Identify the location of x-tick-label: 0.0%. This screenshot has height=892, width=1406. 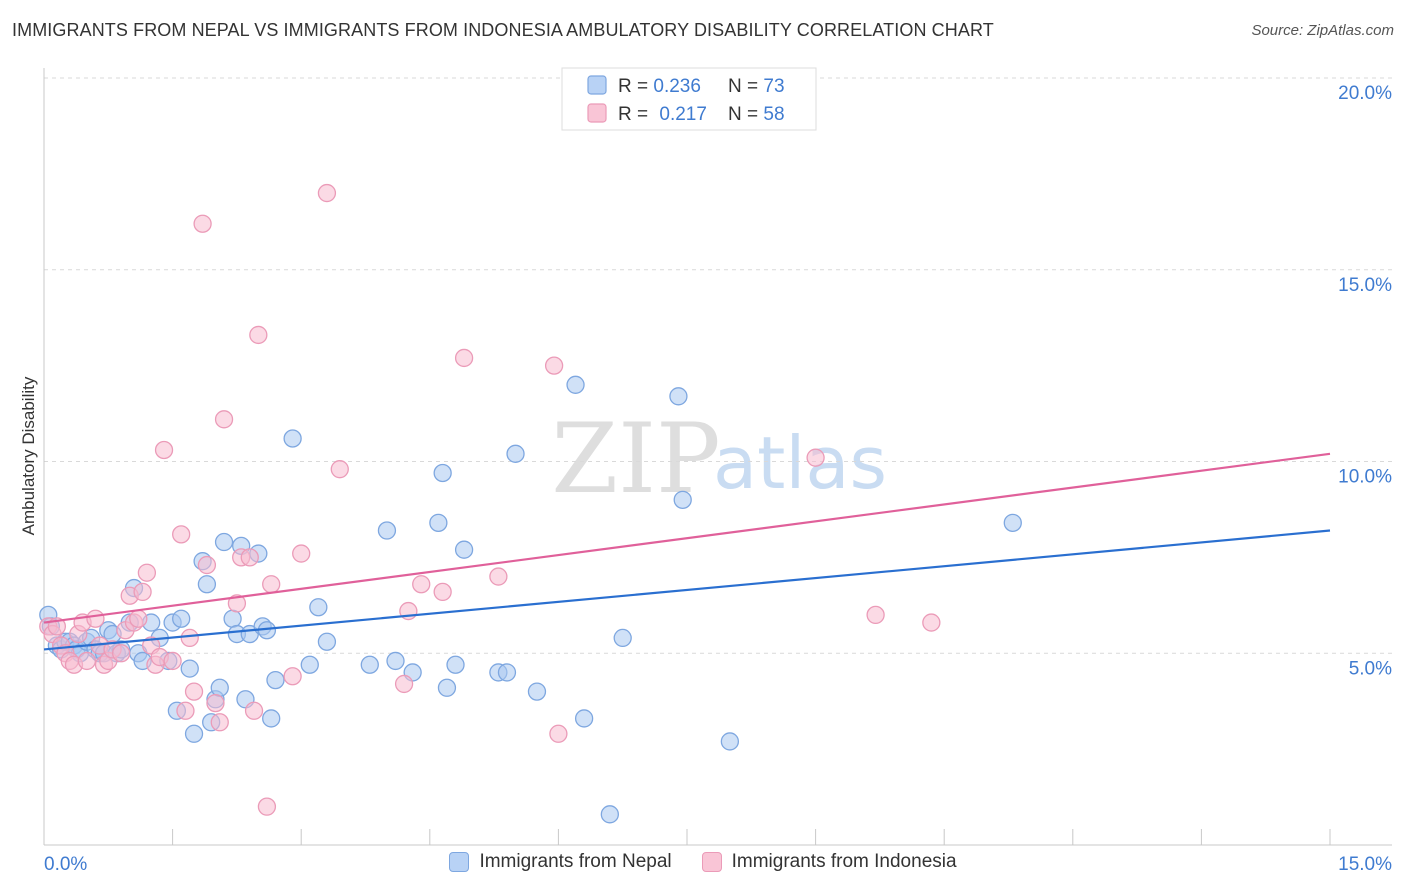
(65, 864).